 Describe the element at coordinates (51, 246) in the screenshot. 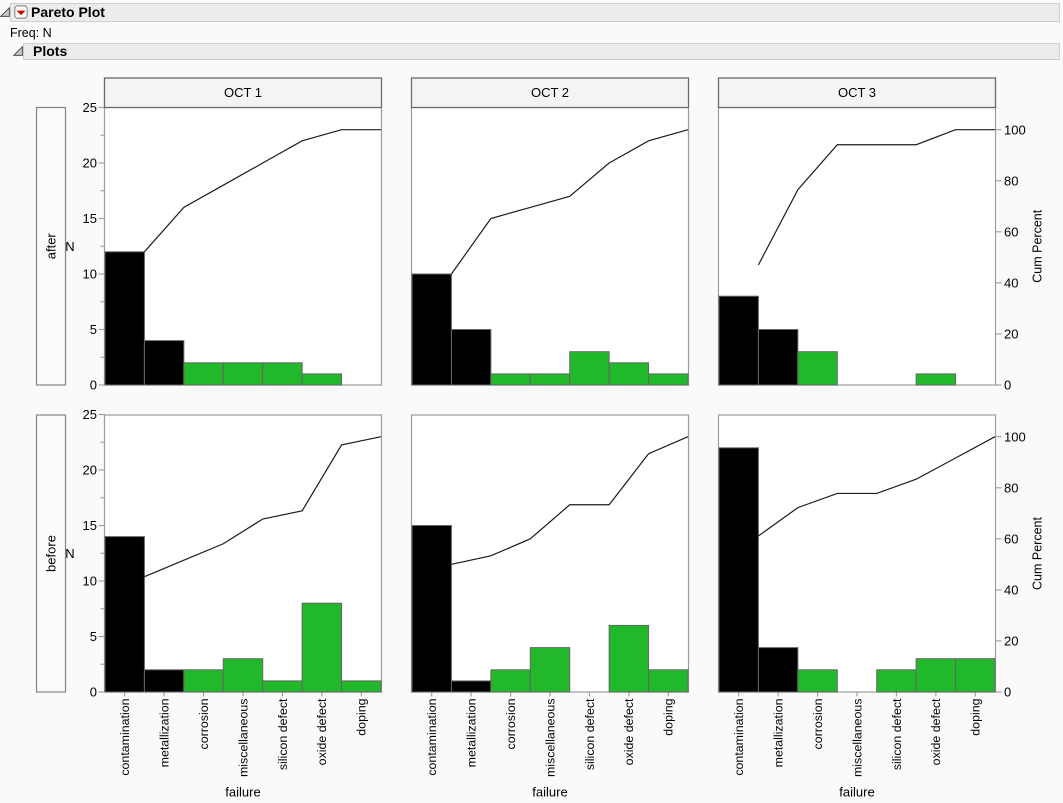

I see `svg-text: after` at that location.